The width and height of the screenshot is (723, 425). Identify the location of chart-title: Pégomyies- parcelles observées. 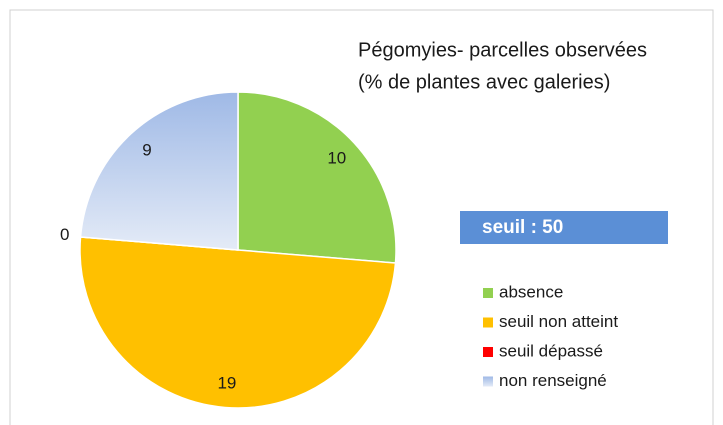
(502, 50).